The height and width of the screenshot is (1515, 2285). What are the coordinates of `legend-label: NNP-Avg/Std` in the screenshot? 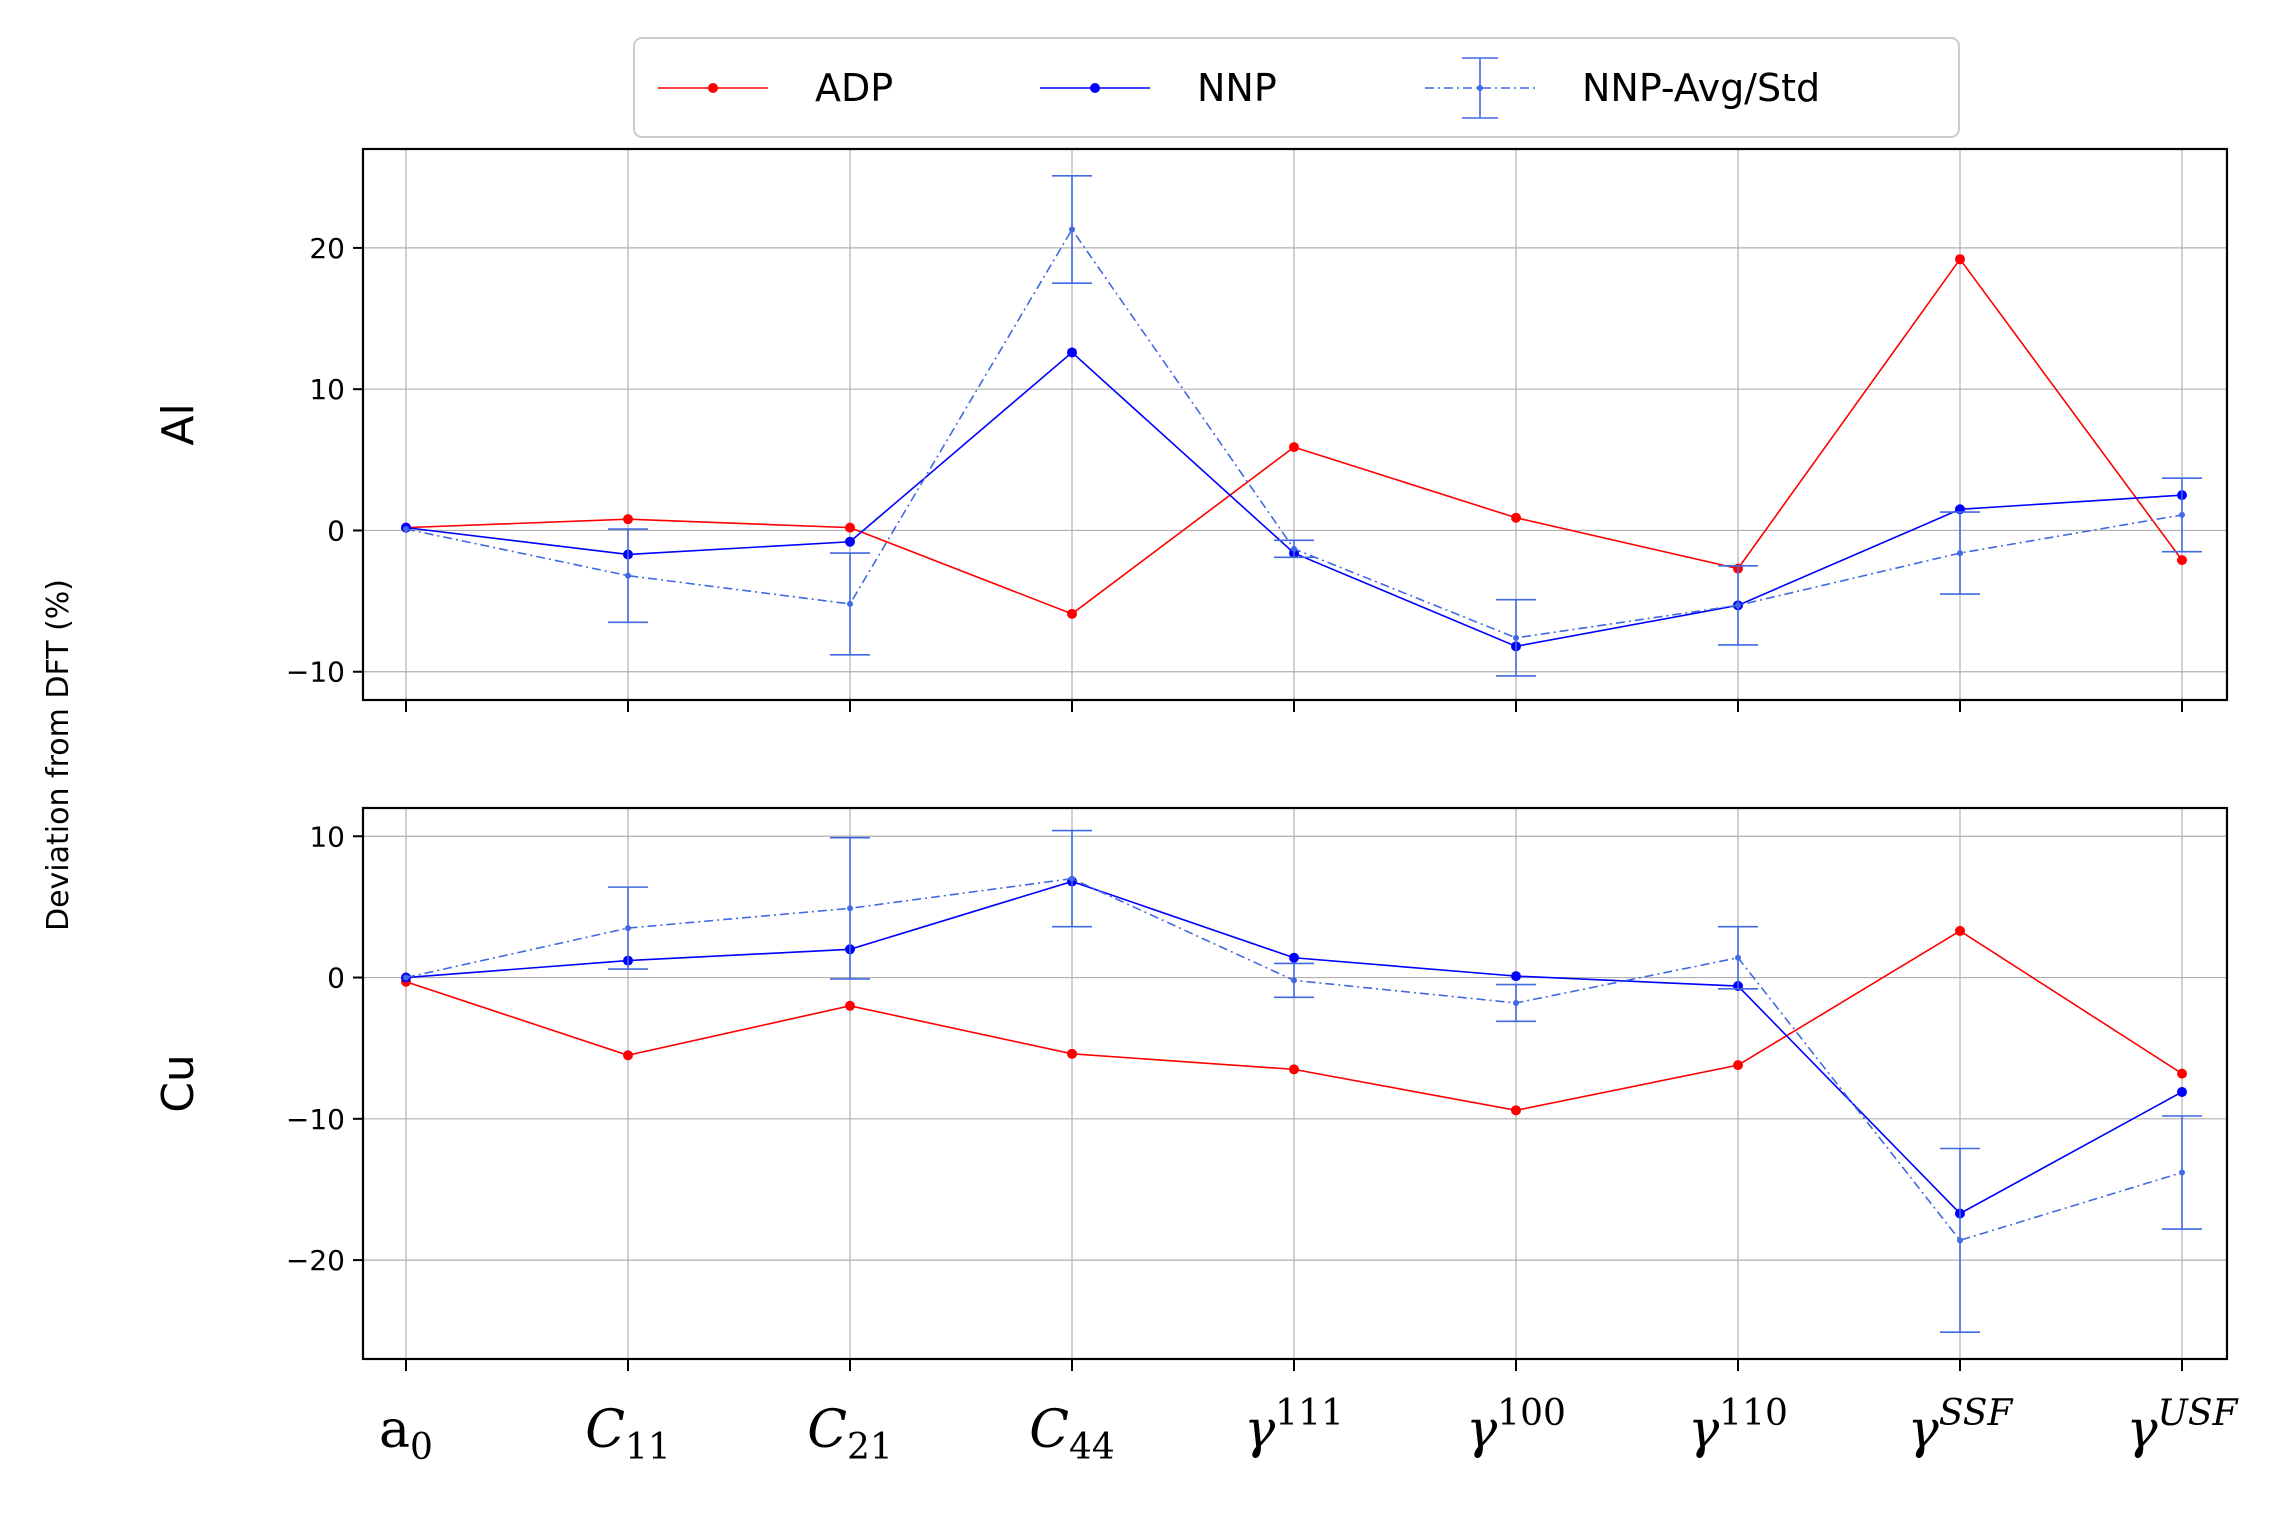 It's located at (1701, 88).